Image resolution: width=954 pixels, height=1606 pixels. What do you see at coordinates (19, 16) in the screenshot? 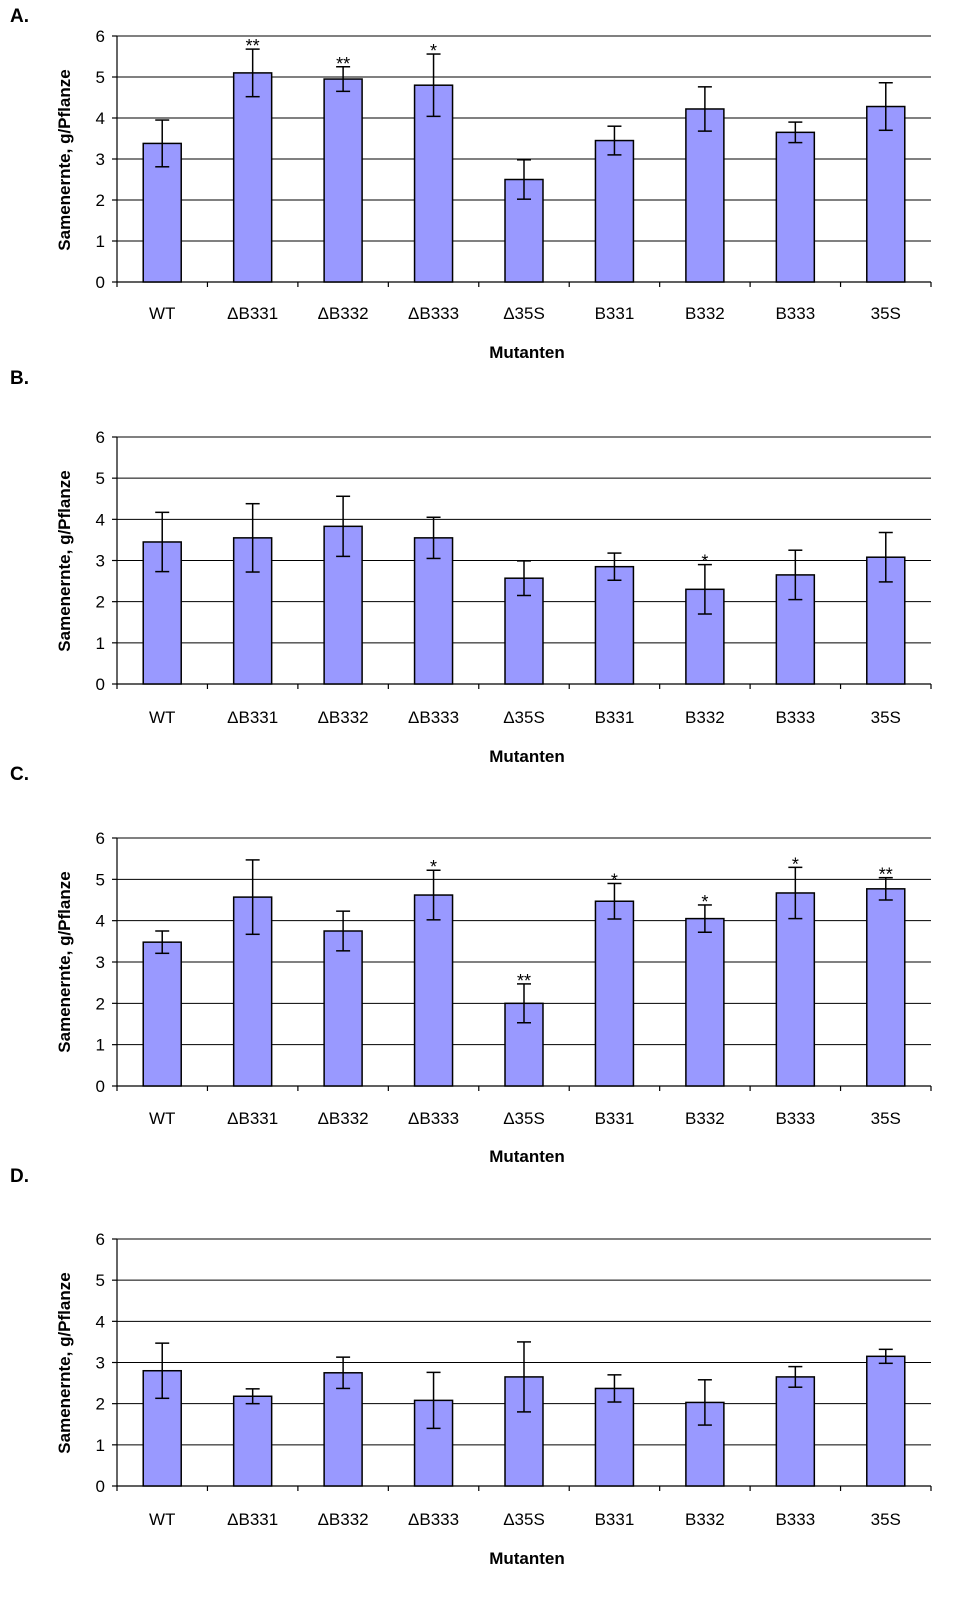
I see `panel-label: A.` at bounding box center [19, 16].